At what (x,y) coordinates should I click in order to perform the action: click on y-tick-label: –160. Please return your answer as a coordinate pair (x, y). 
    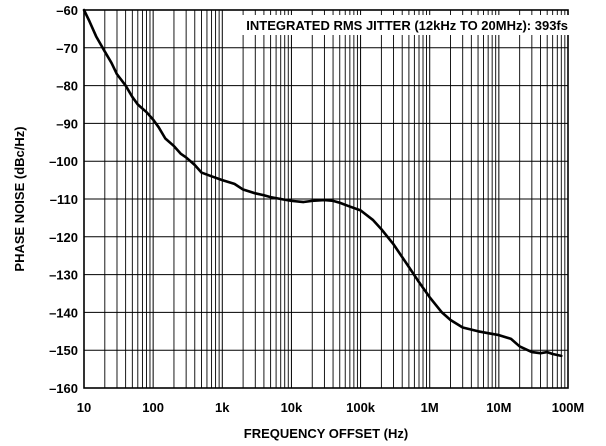
    Looking at the image, I should click on (63, 388).